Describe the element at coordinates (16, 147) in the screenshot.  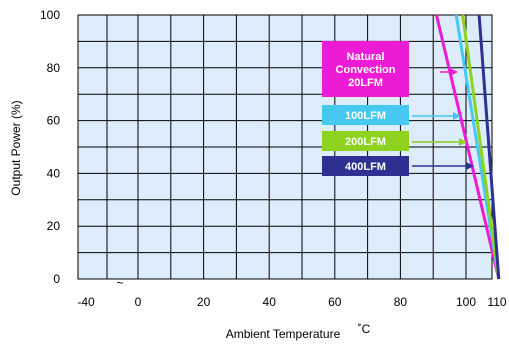
I see `y-axis-label: Output Power (%)` at that location.